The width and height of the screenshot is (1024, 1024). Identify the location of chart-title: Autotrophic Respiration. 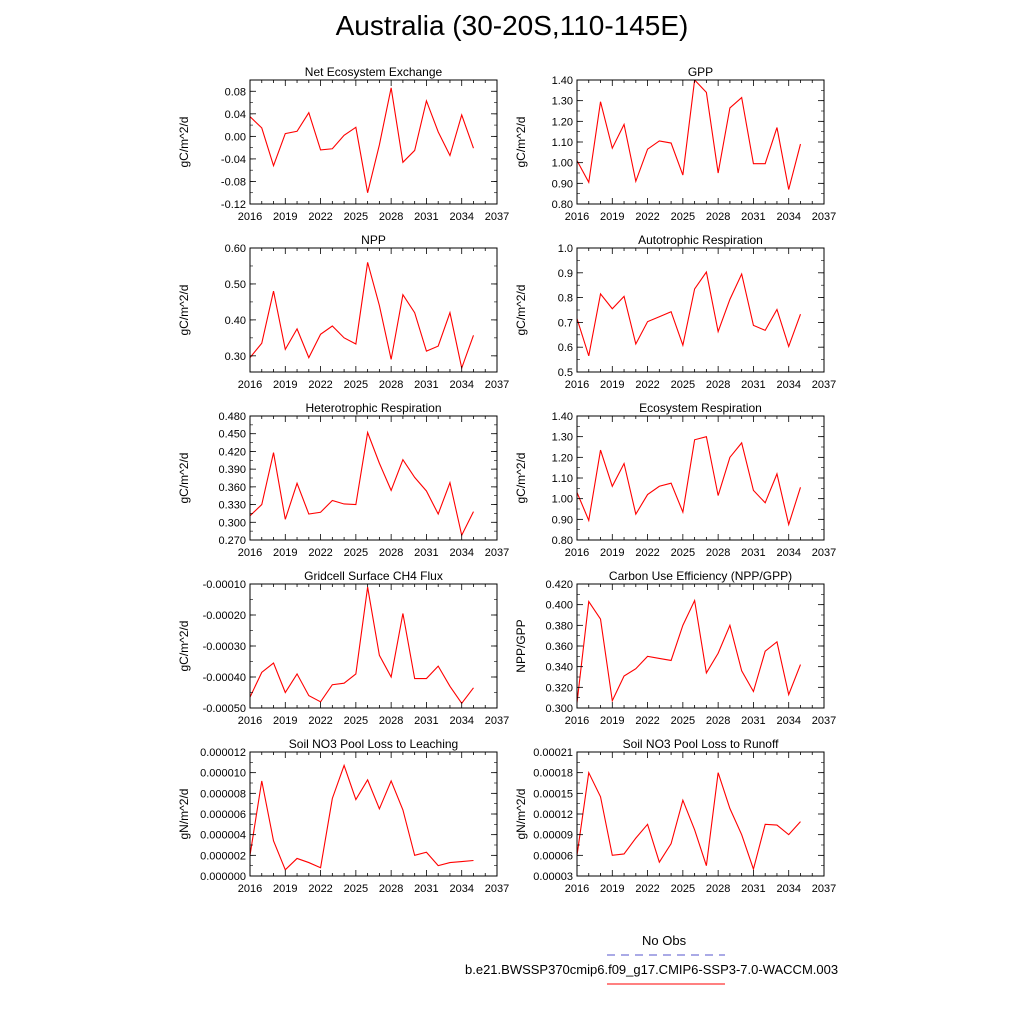
(700, 240).